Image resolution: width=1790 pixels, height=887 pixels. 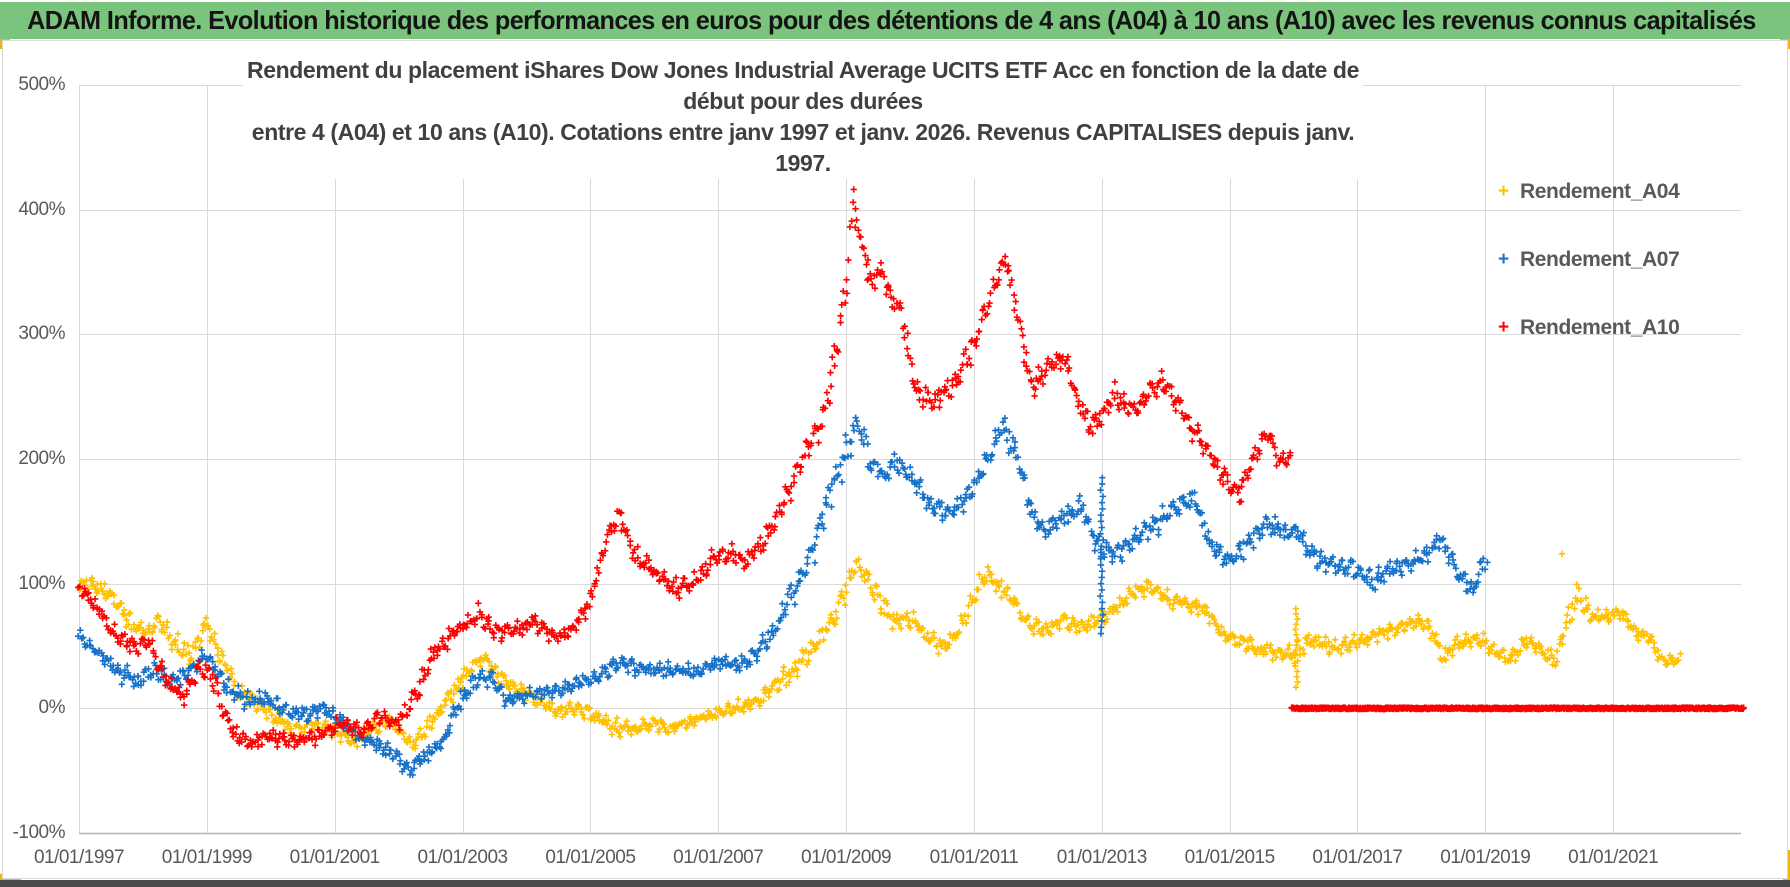 I want to click on y-tick-label: 500%, so click(x=41, y=84).